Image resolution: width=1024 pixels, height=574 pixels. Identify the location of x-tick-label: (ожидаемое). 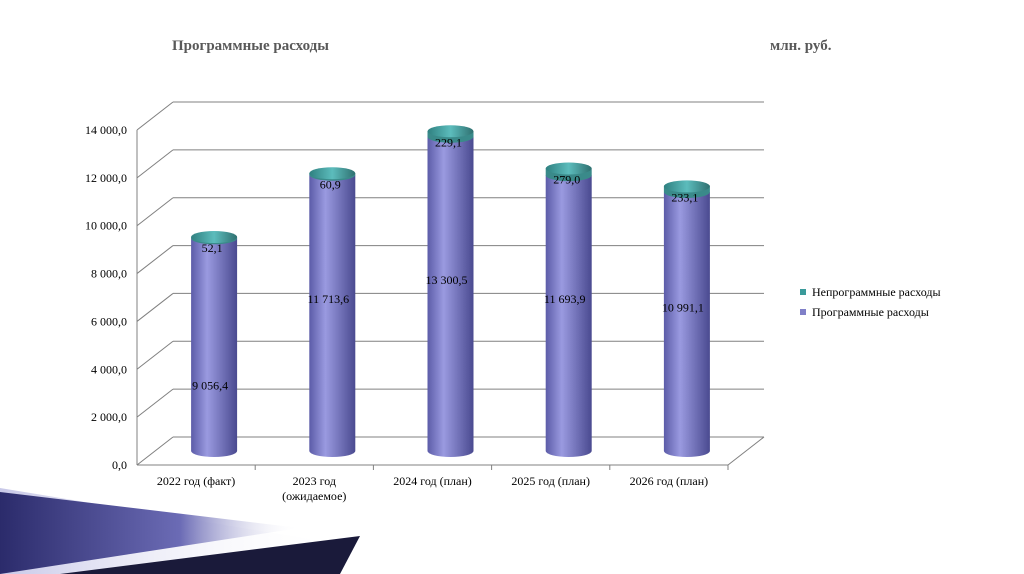
(314, 496).